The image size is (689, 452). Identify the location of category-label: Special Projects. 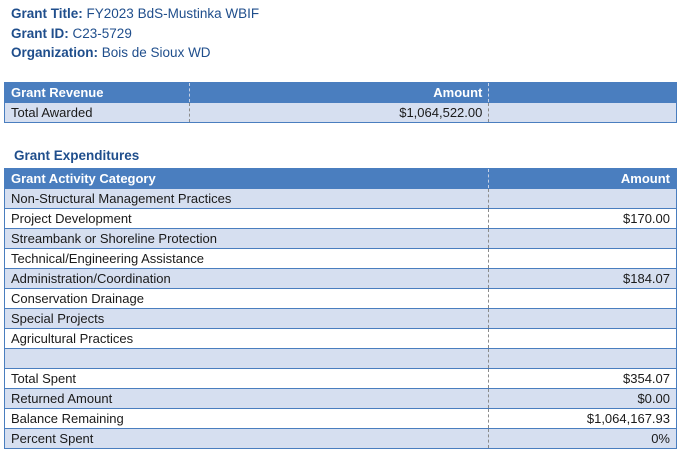
(247, 318).